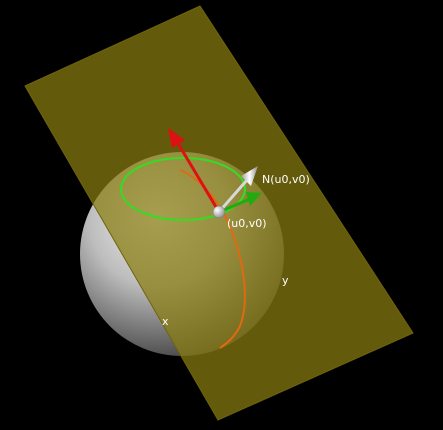  Describe the element at coordinates (247, 223) in the screenshot. I see `point-label: (u0,v0)` at that location.